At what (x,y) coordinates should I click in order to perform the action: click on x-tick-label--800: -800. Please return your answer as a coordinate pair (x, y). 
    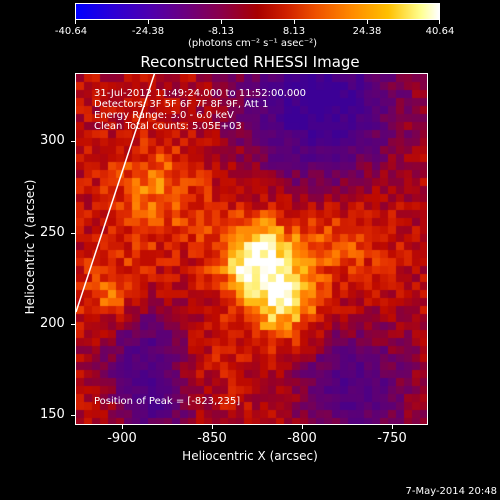
    Looking at the image, I should click on (302, 438).